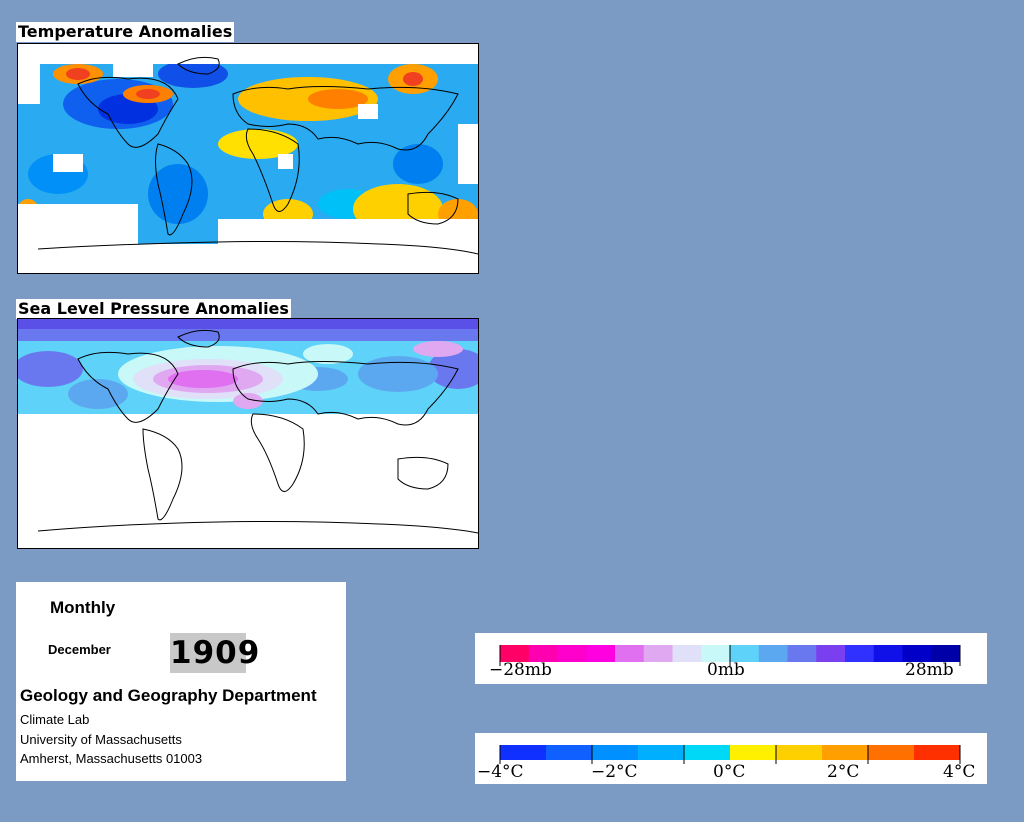  I want to click on month-label: December, so click(79, 649).